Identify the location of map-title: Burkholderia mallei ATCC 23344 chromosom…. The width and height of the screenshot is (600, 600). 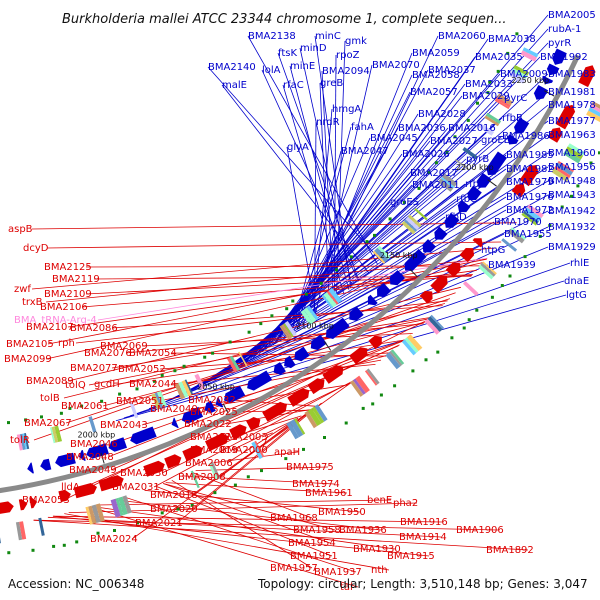
(284, 19).